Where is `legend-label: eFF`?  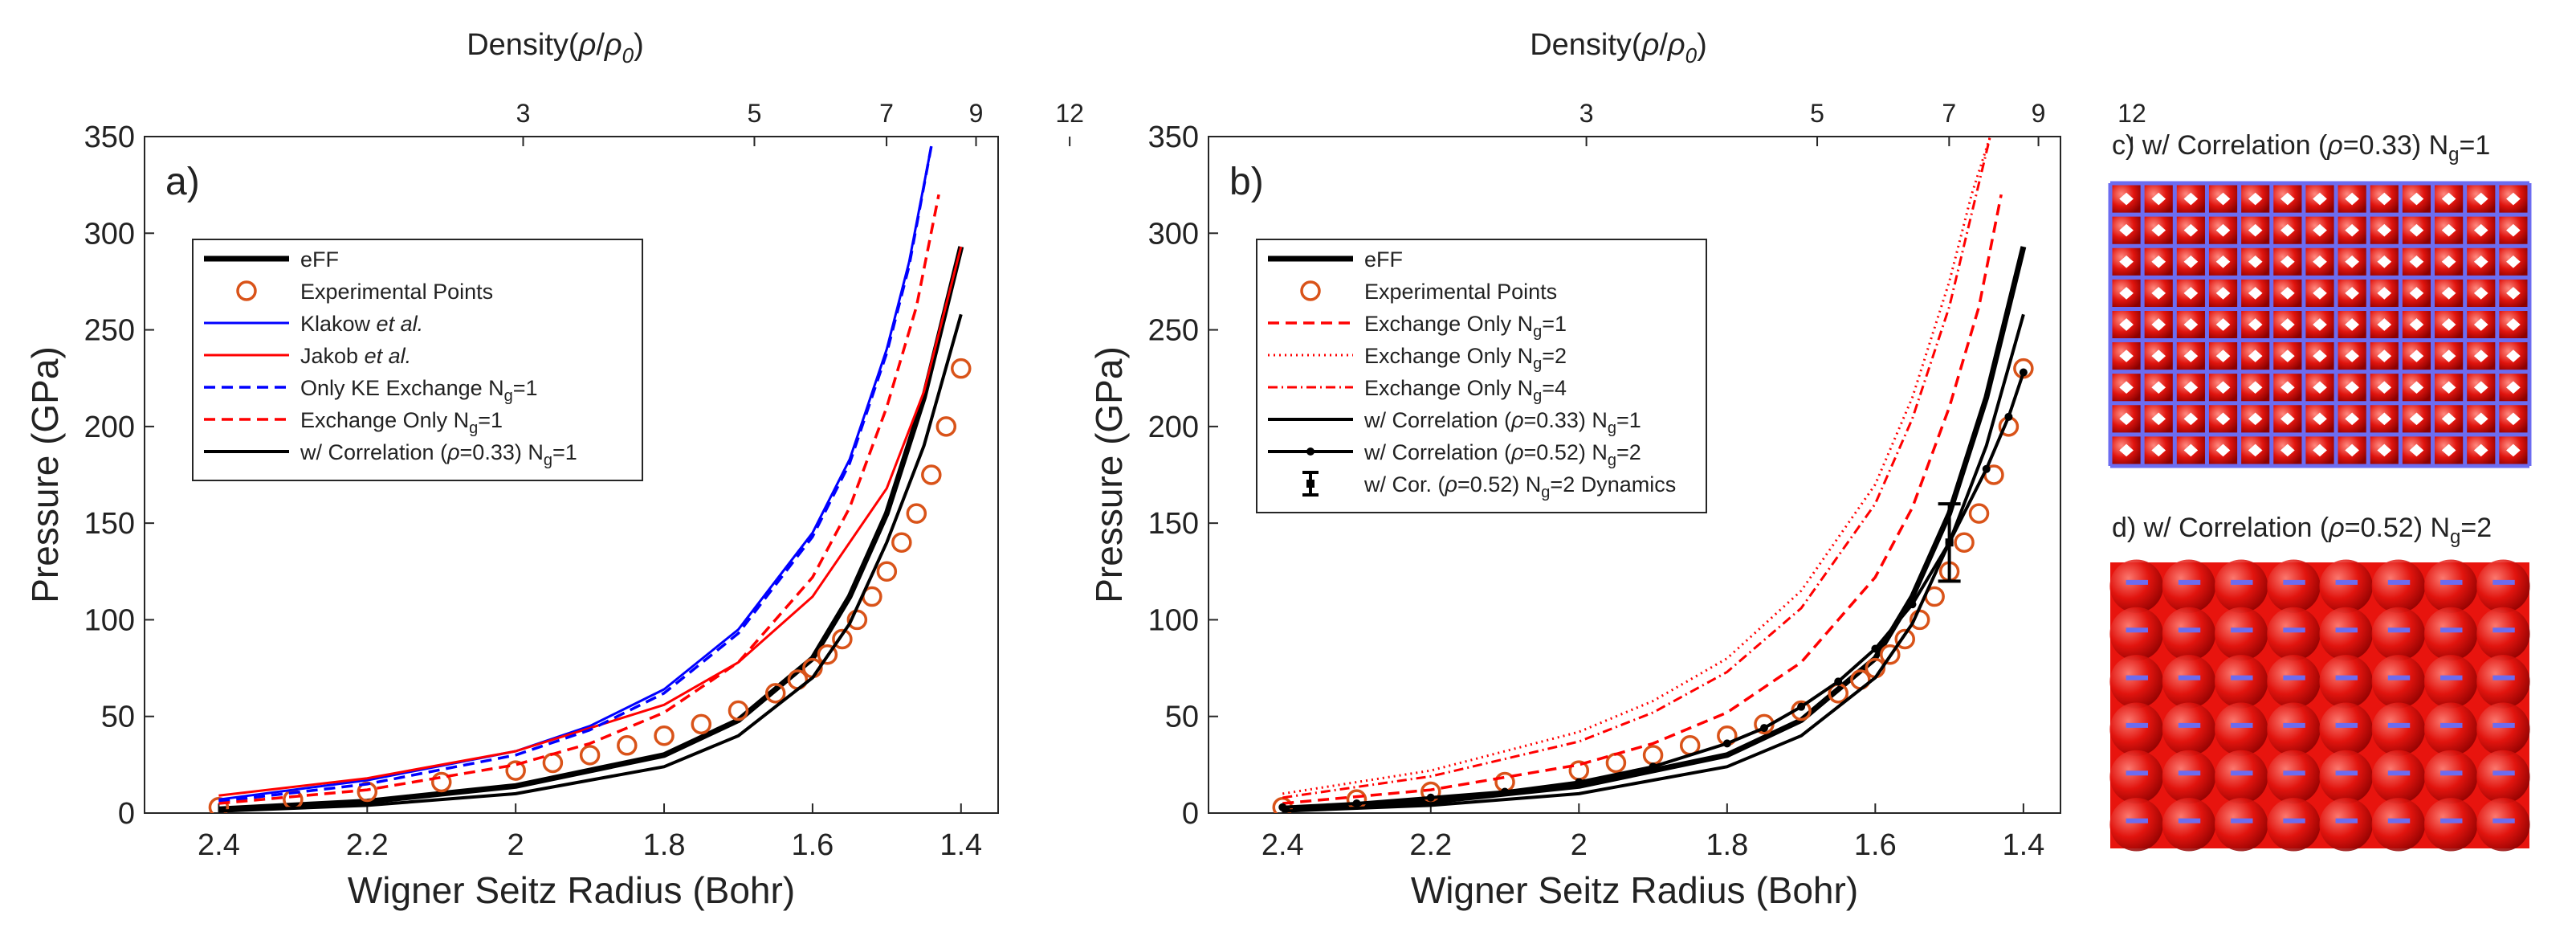 legend-label: eFF is located at coordinates (1383, 259).